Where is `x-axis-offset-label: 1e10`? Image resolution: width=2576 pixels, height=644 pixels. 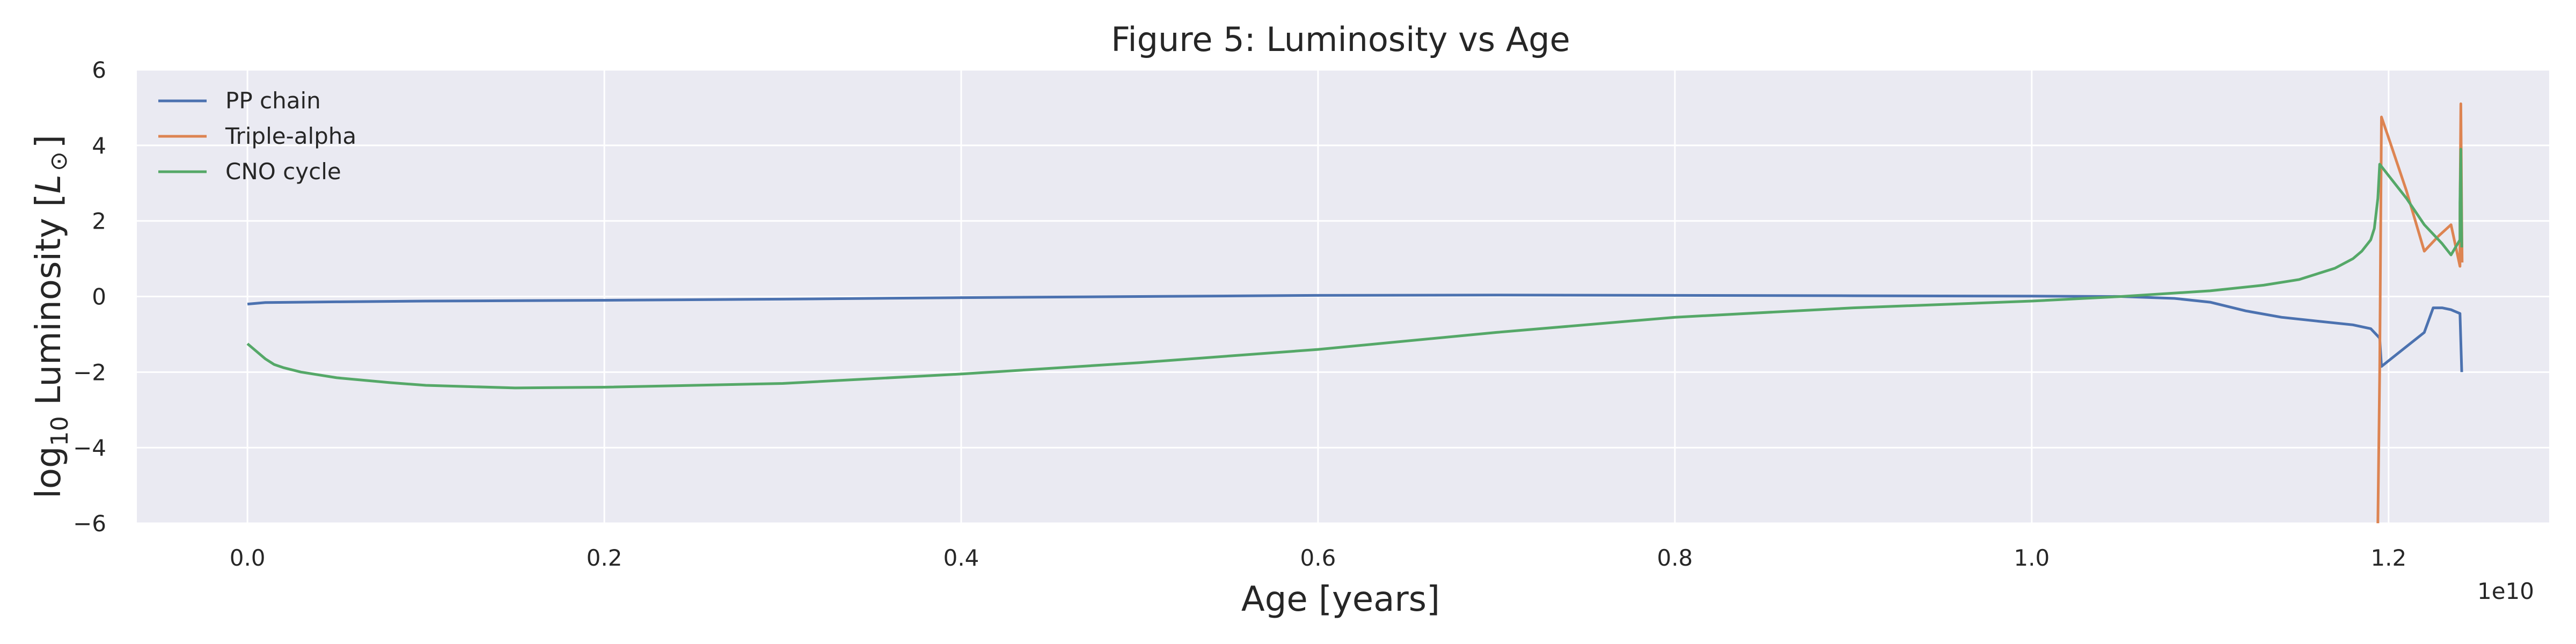
x-axis-offset-label: 1e10 is located at coordinates (2505, 591).